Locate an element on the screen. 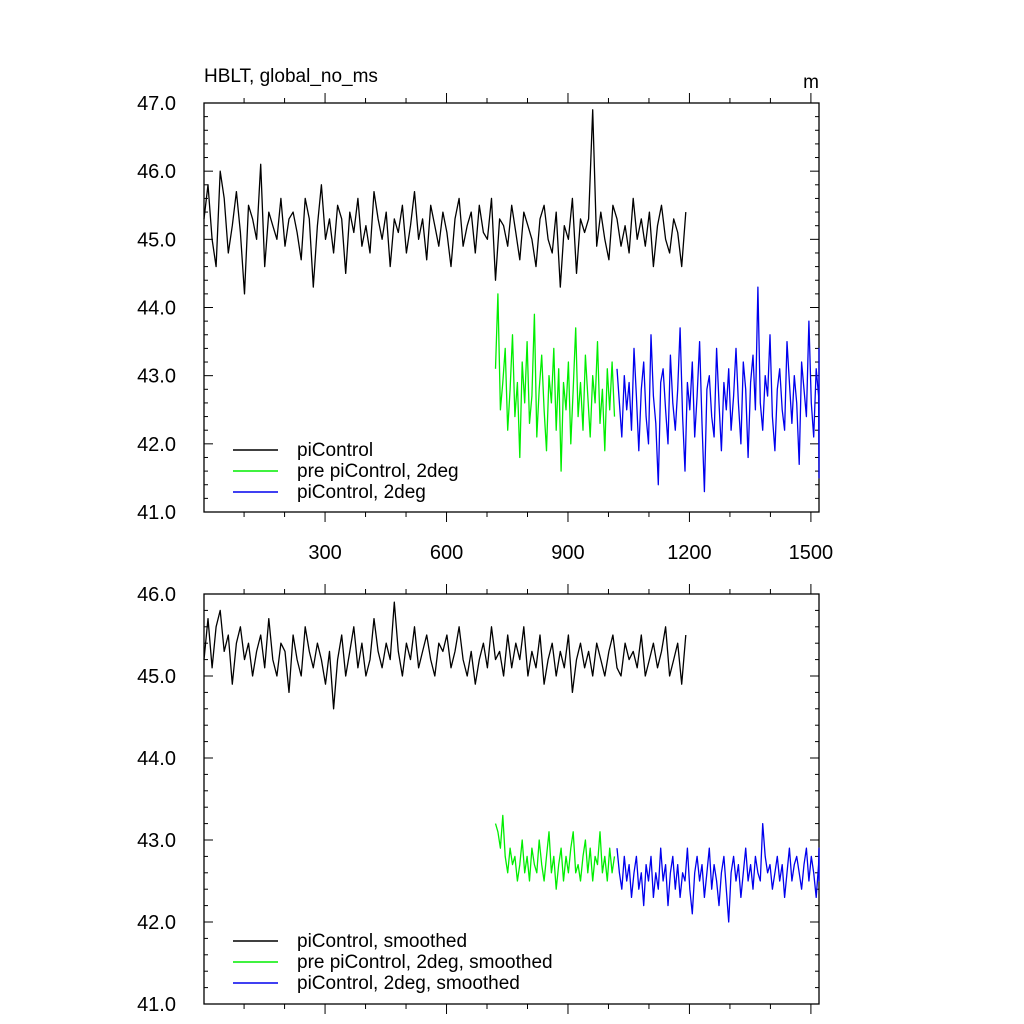 The width and height of the screenshot is (1024, 1024). chart-title: HBLT, global_no_ms is located at coordinates (291, 76).